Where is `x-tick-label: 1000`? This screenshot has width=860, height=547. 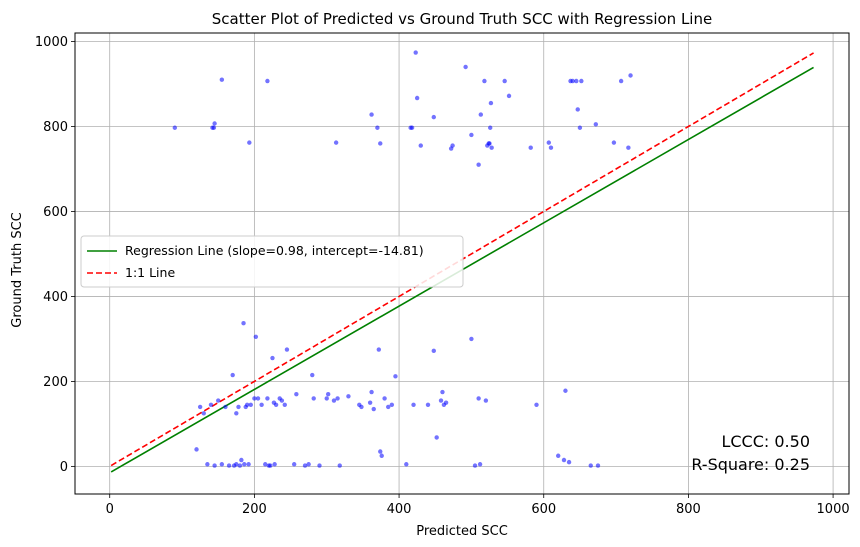
x-tick-label: 1000 is located at coordinates (833, 509).